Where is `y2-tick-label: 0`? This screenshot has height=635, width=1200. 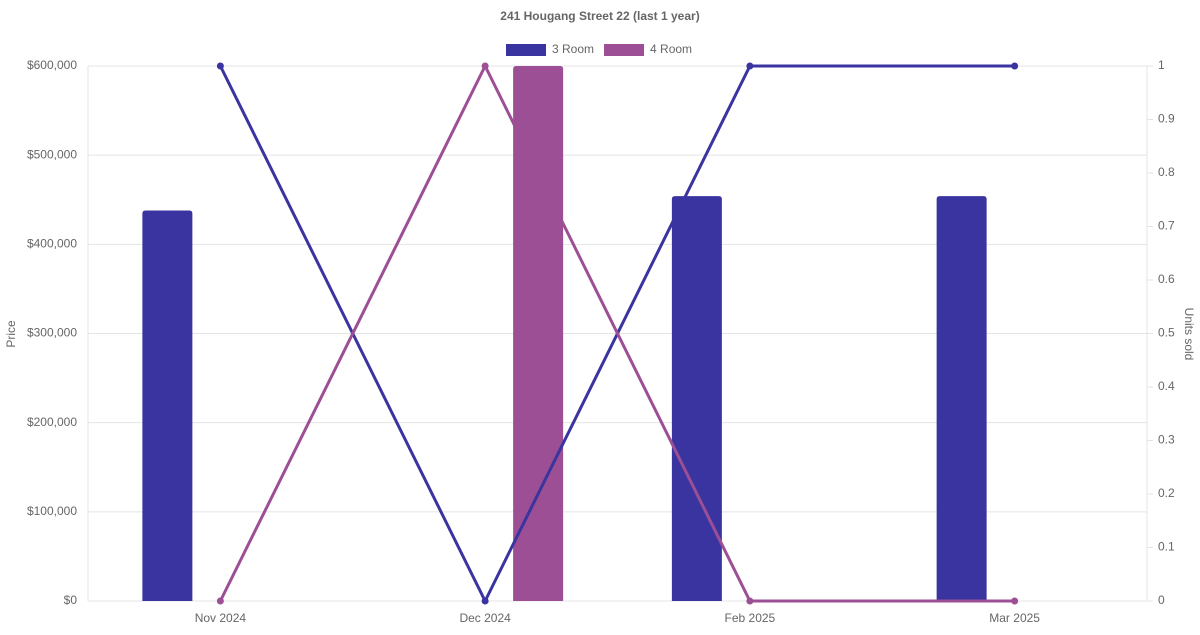
y2-tick-label: 0 is located at coordinates (1161, 600).